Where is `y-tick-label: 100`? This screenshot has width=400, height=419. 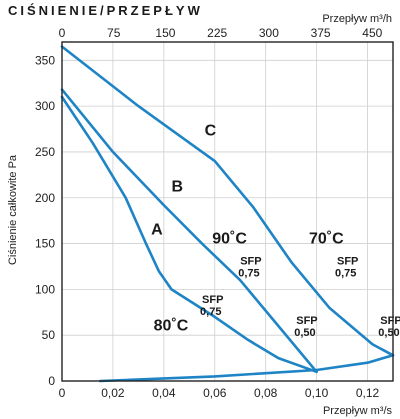
y-tick-label: 100 is located at coordinates (45, 289).